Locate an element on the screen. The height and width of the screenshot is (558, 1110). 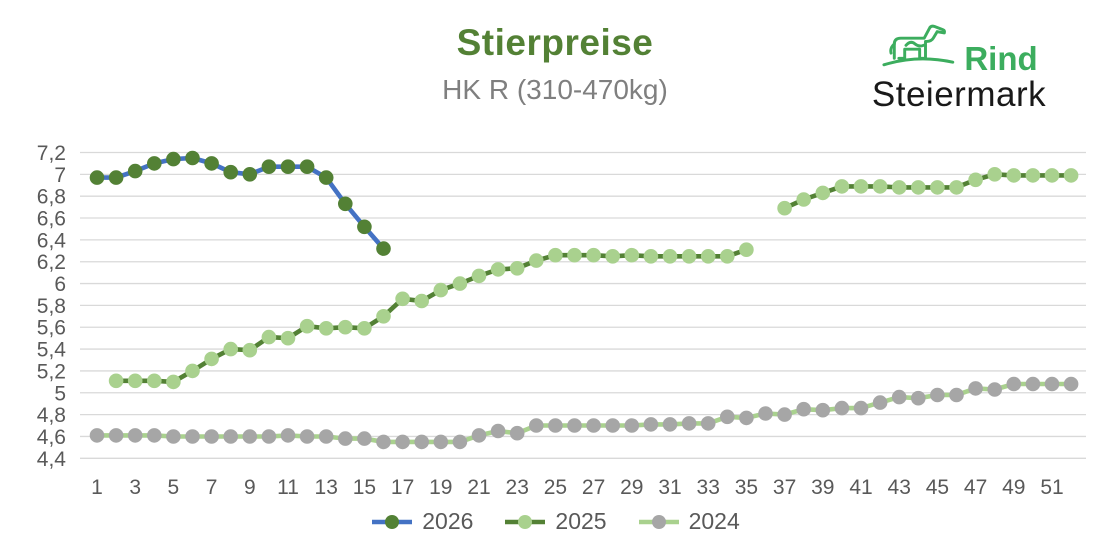
data-point-2024-w33 is located at coordinates (708, 423).